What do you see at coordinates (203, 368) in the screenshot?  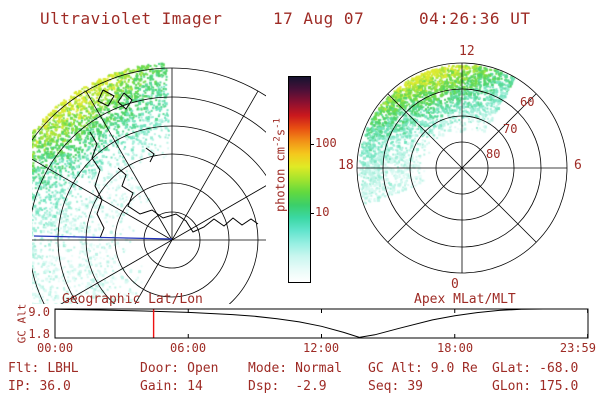 I see `status-door-value: Open` at bounding box center [203, 368].